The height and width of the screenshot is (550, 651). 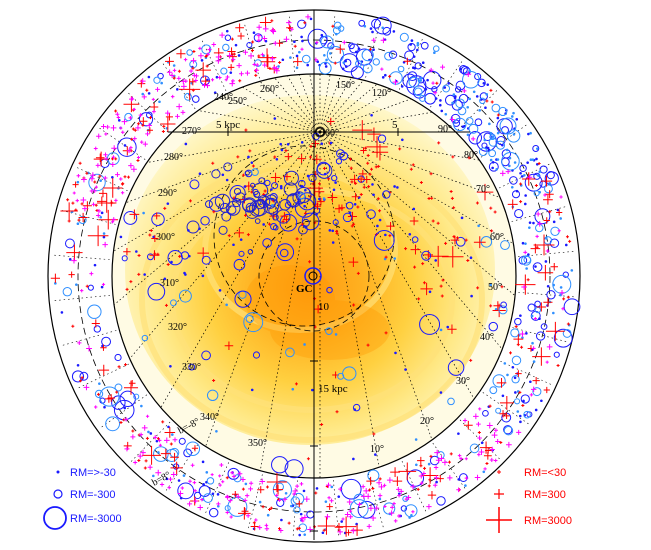 What do you see at coordinates (329, 133) in the screenshot?
I see `ring-label-360: 360°` at bounding box center [329, 133].